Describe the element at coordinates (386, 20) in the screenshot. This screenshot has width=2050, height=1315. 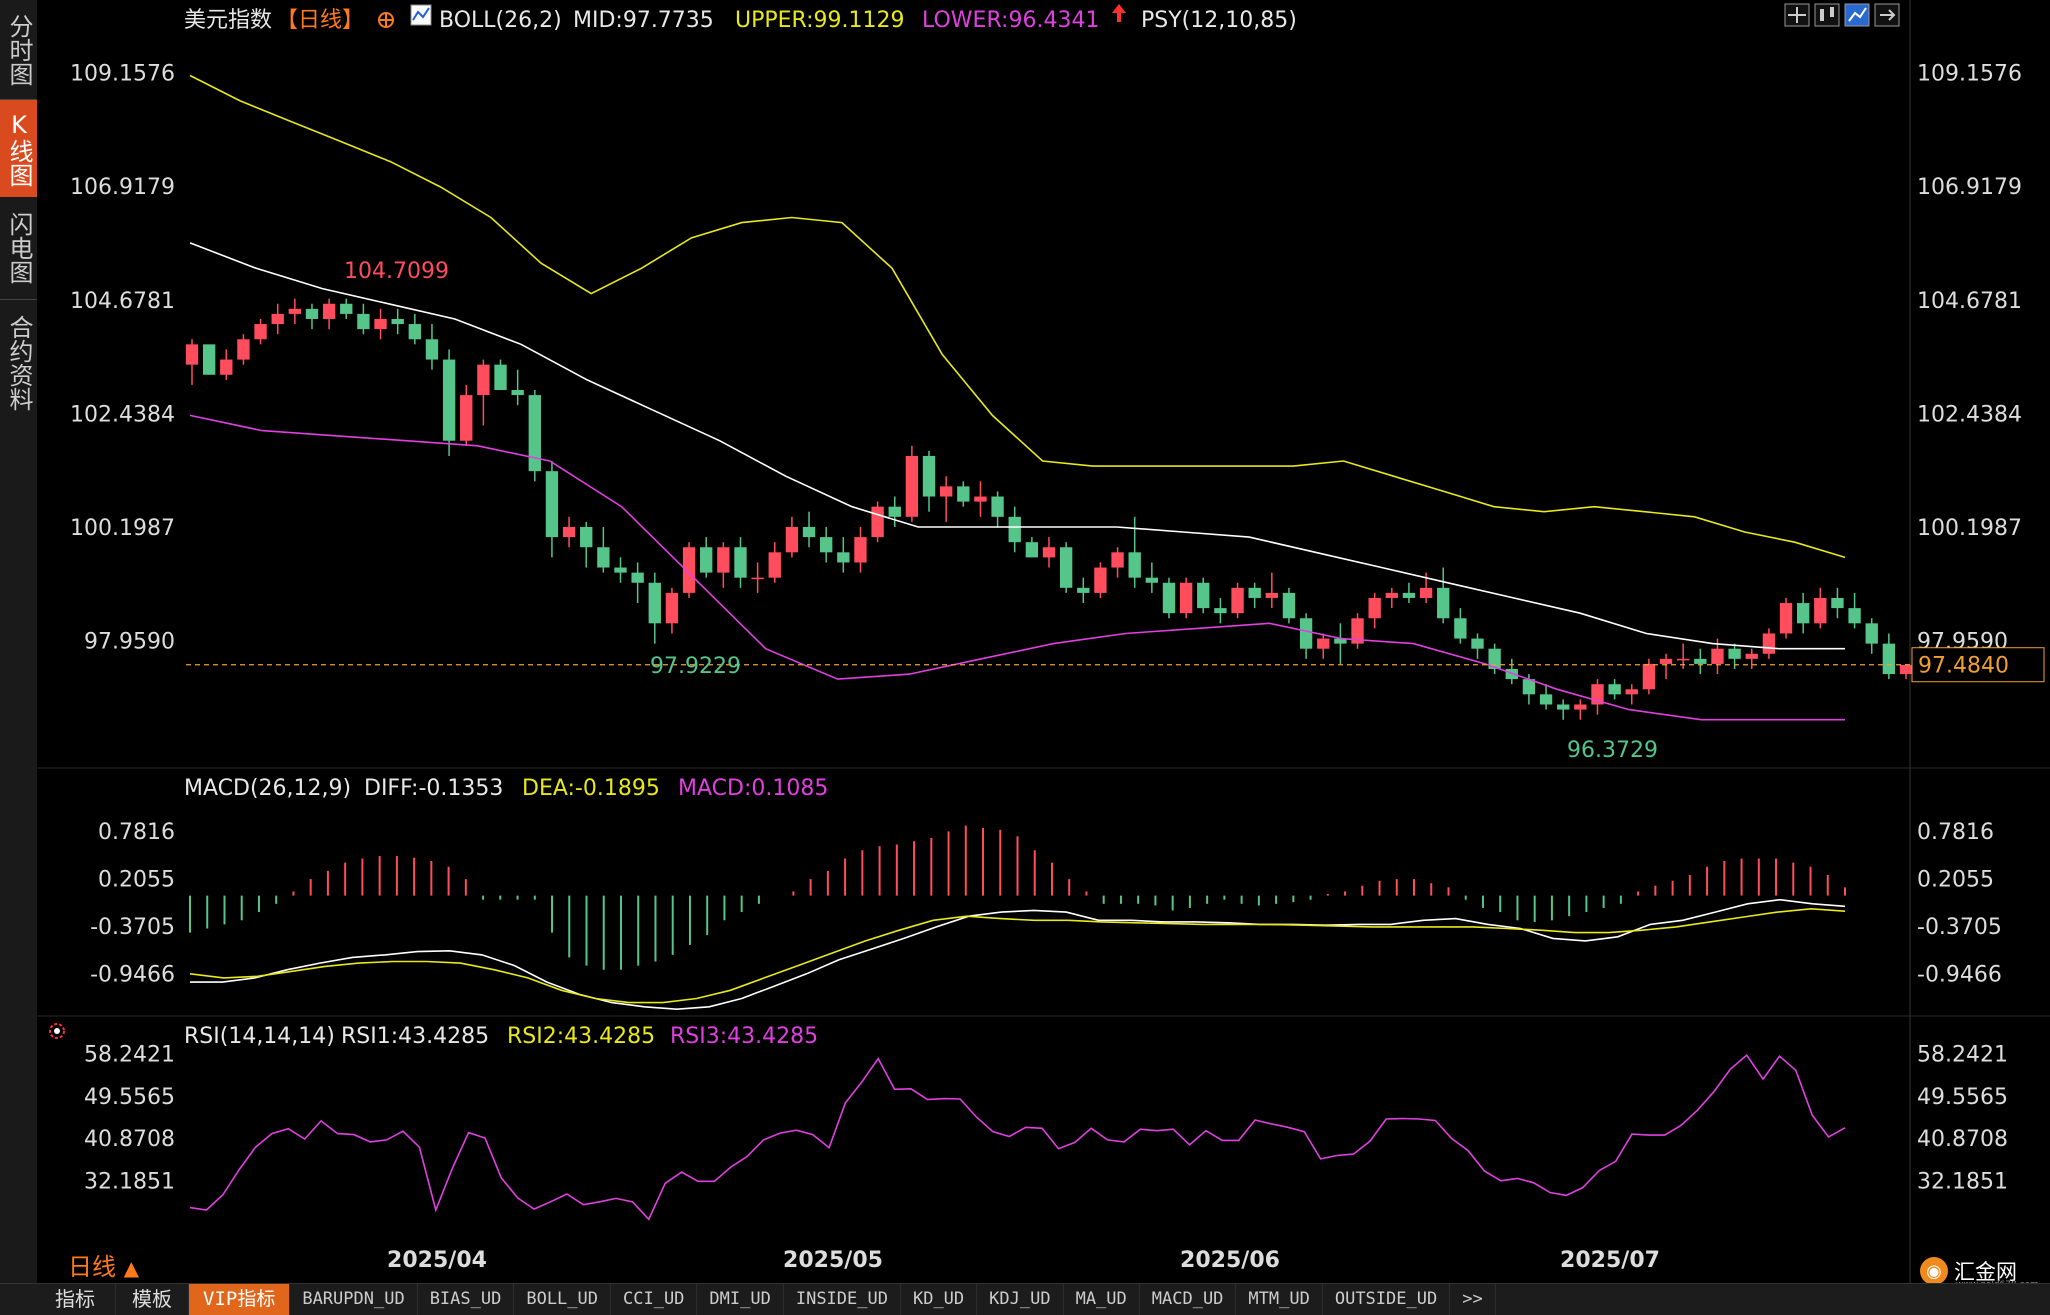
I see `plus-circle-icon` at that location.